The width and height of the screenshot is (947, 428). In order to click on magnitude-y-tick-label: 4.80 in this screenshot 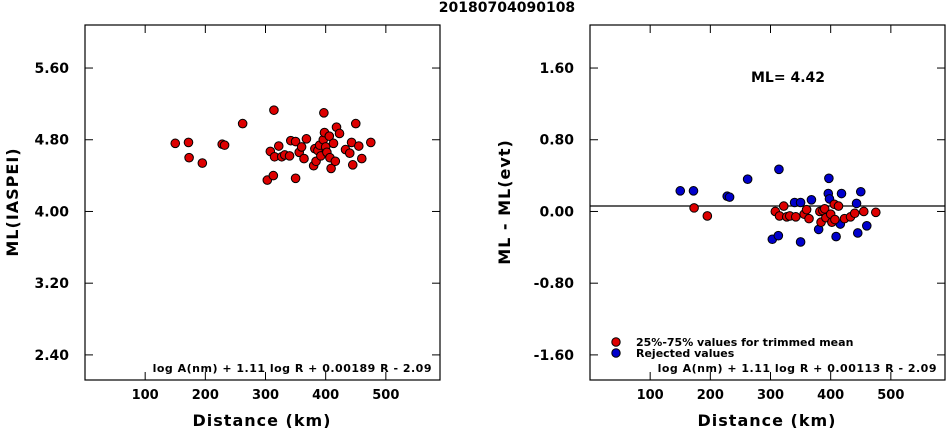, I will do `click(51, 141)`.